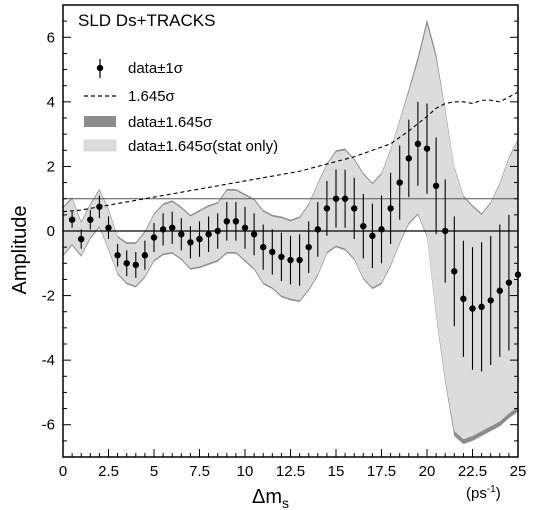 The image size is (540, 510). Describe the element at coordinates (476, 493) in the screenshot. I see `x-axis-unit-open: (ps` at that location.